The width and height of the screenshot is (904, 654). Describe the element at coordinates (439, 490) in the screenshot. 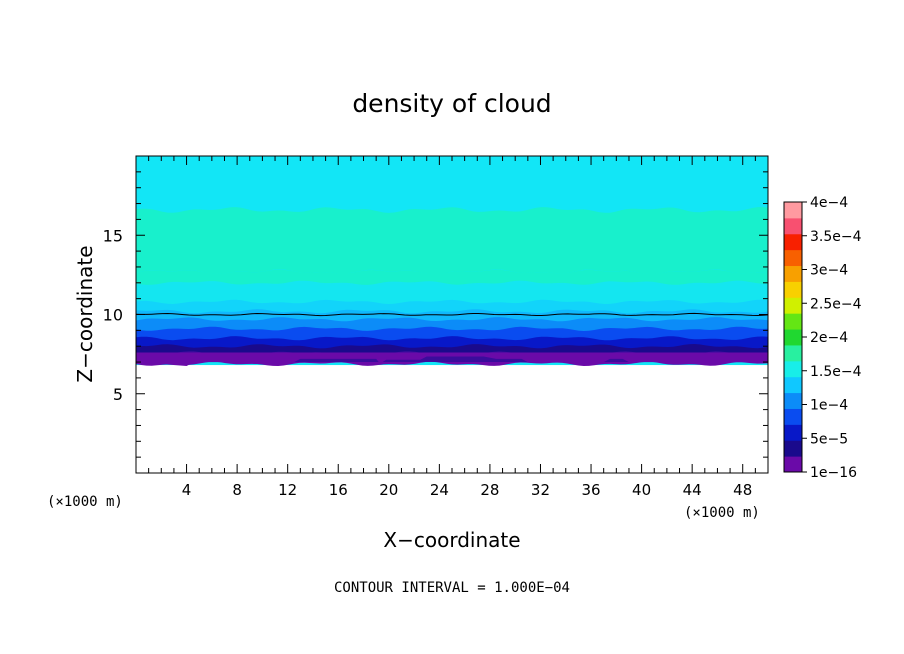

I see `x-tick-label: 24` at that location.